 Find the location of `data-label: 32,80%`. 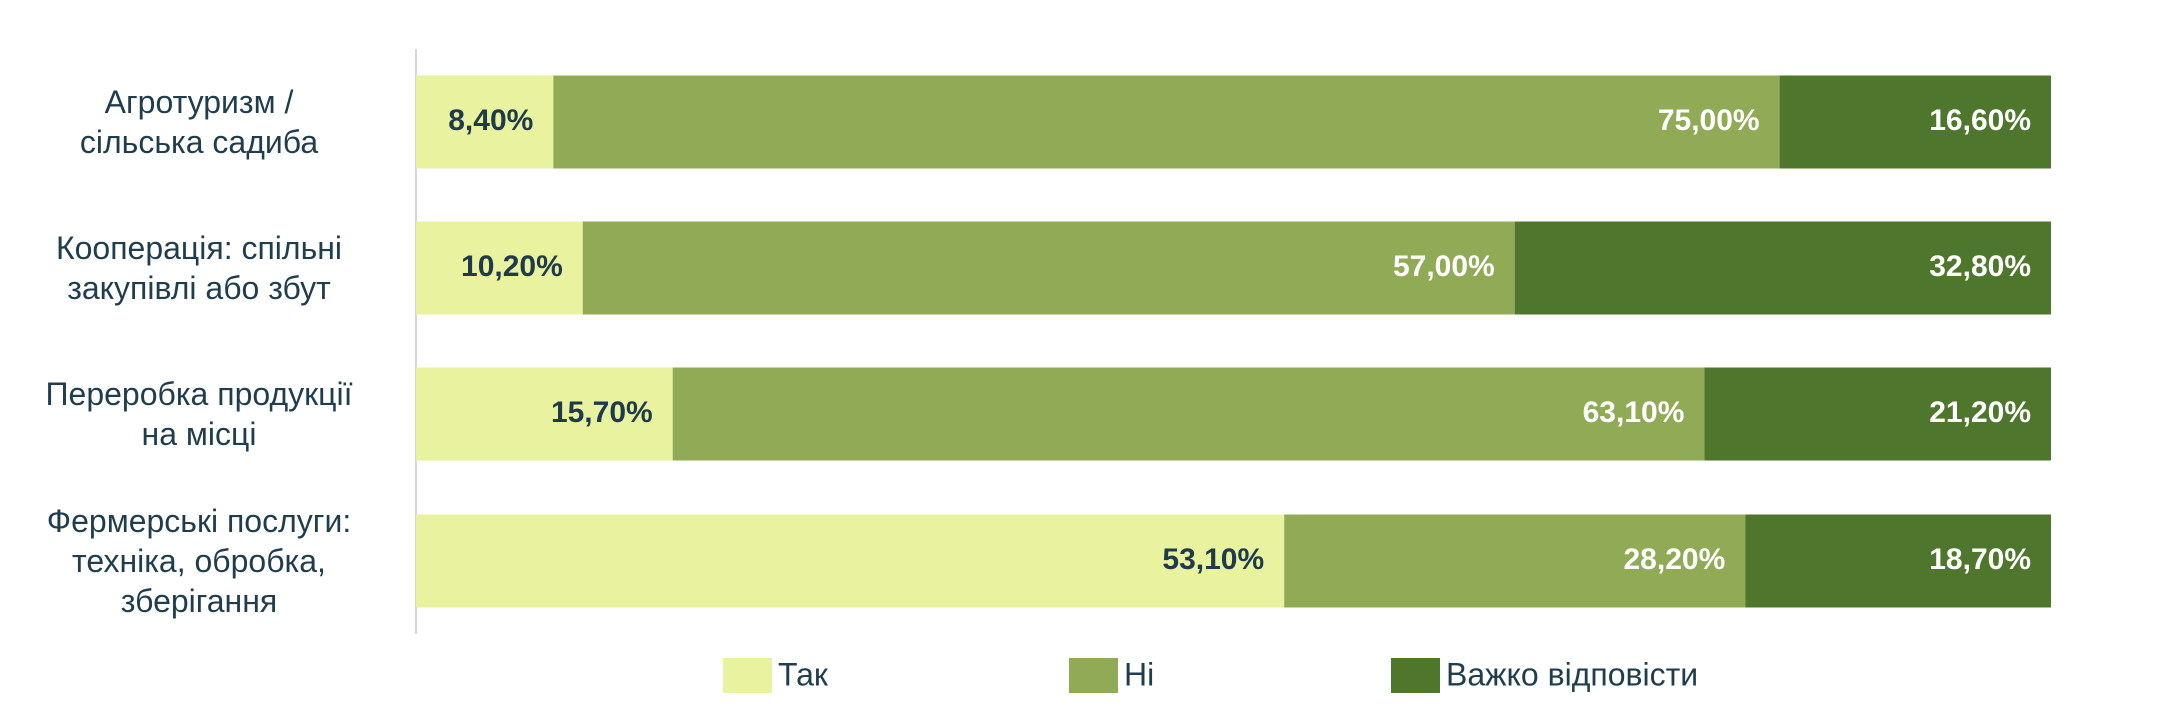

data-label: 32,80% is located at coordinates (1980, 266).